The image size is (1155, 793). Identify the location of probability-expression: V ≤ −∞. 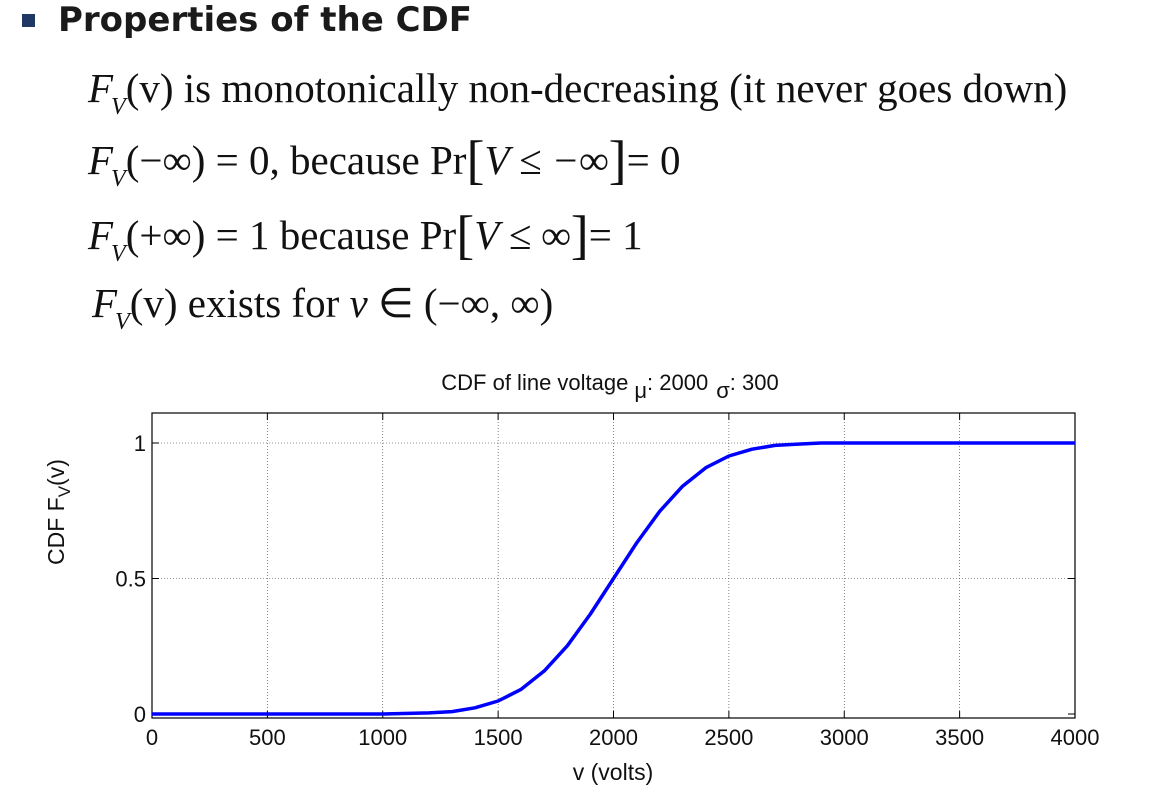
(546, 160).